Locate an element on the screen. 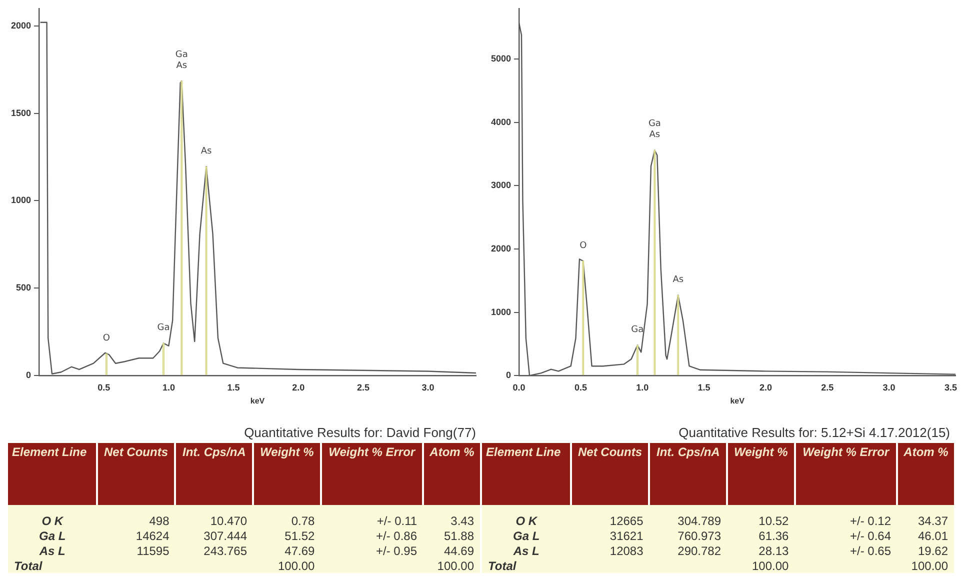 This screenshot has width=961, height=584. text: 290.782 is located at coordinates (700, 551).